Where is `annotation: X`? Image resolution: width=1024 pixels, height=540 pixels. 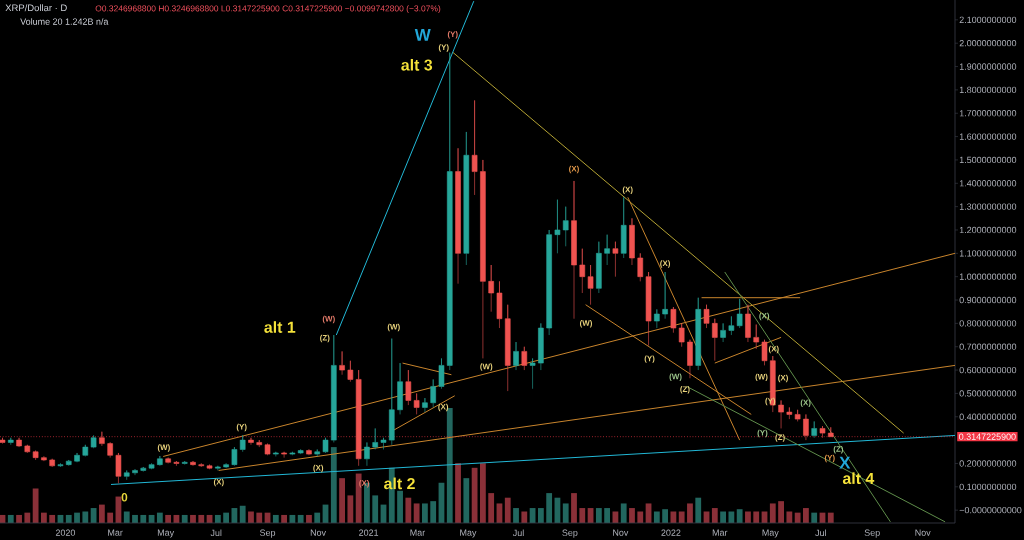 annotation: X is located at coordinates (845, 462).